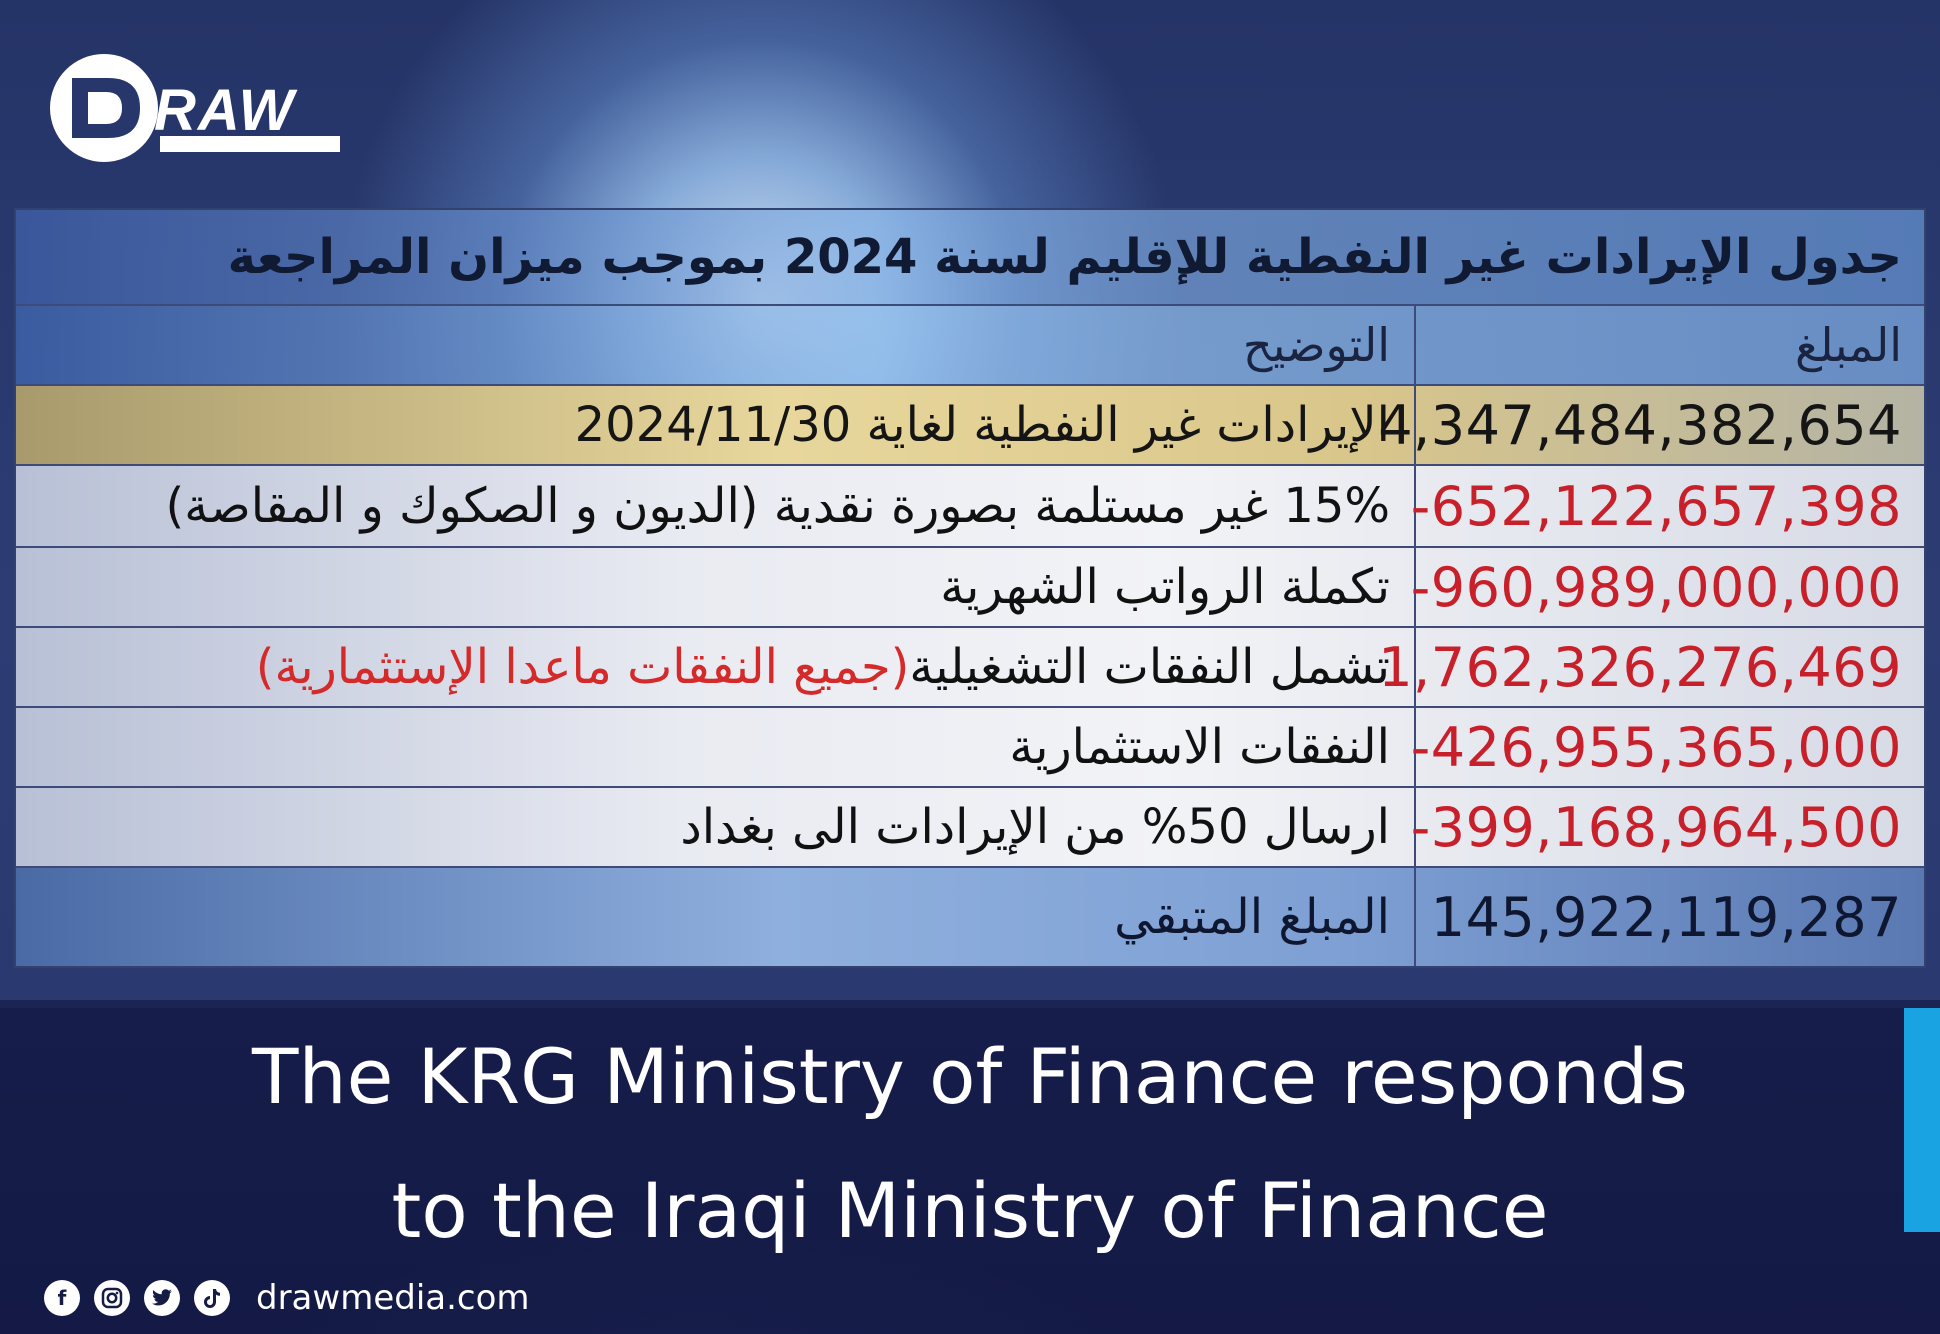 The height and width of the screenshot is (1334, 1940). What do you see at coordinates (970, 748) in the screenshot?
I see `table-row: -426,955,365,000 النفقات الاستثمارية` at bounding box center [970, 748].